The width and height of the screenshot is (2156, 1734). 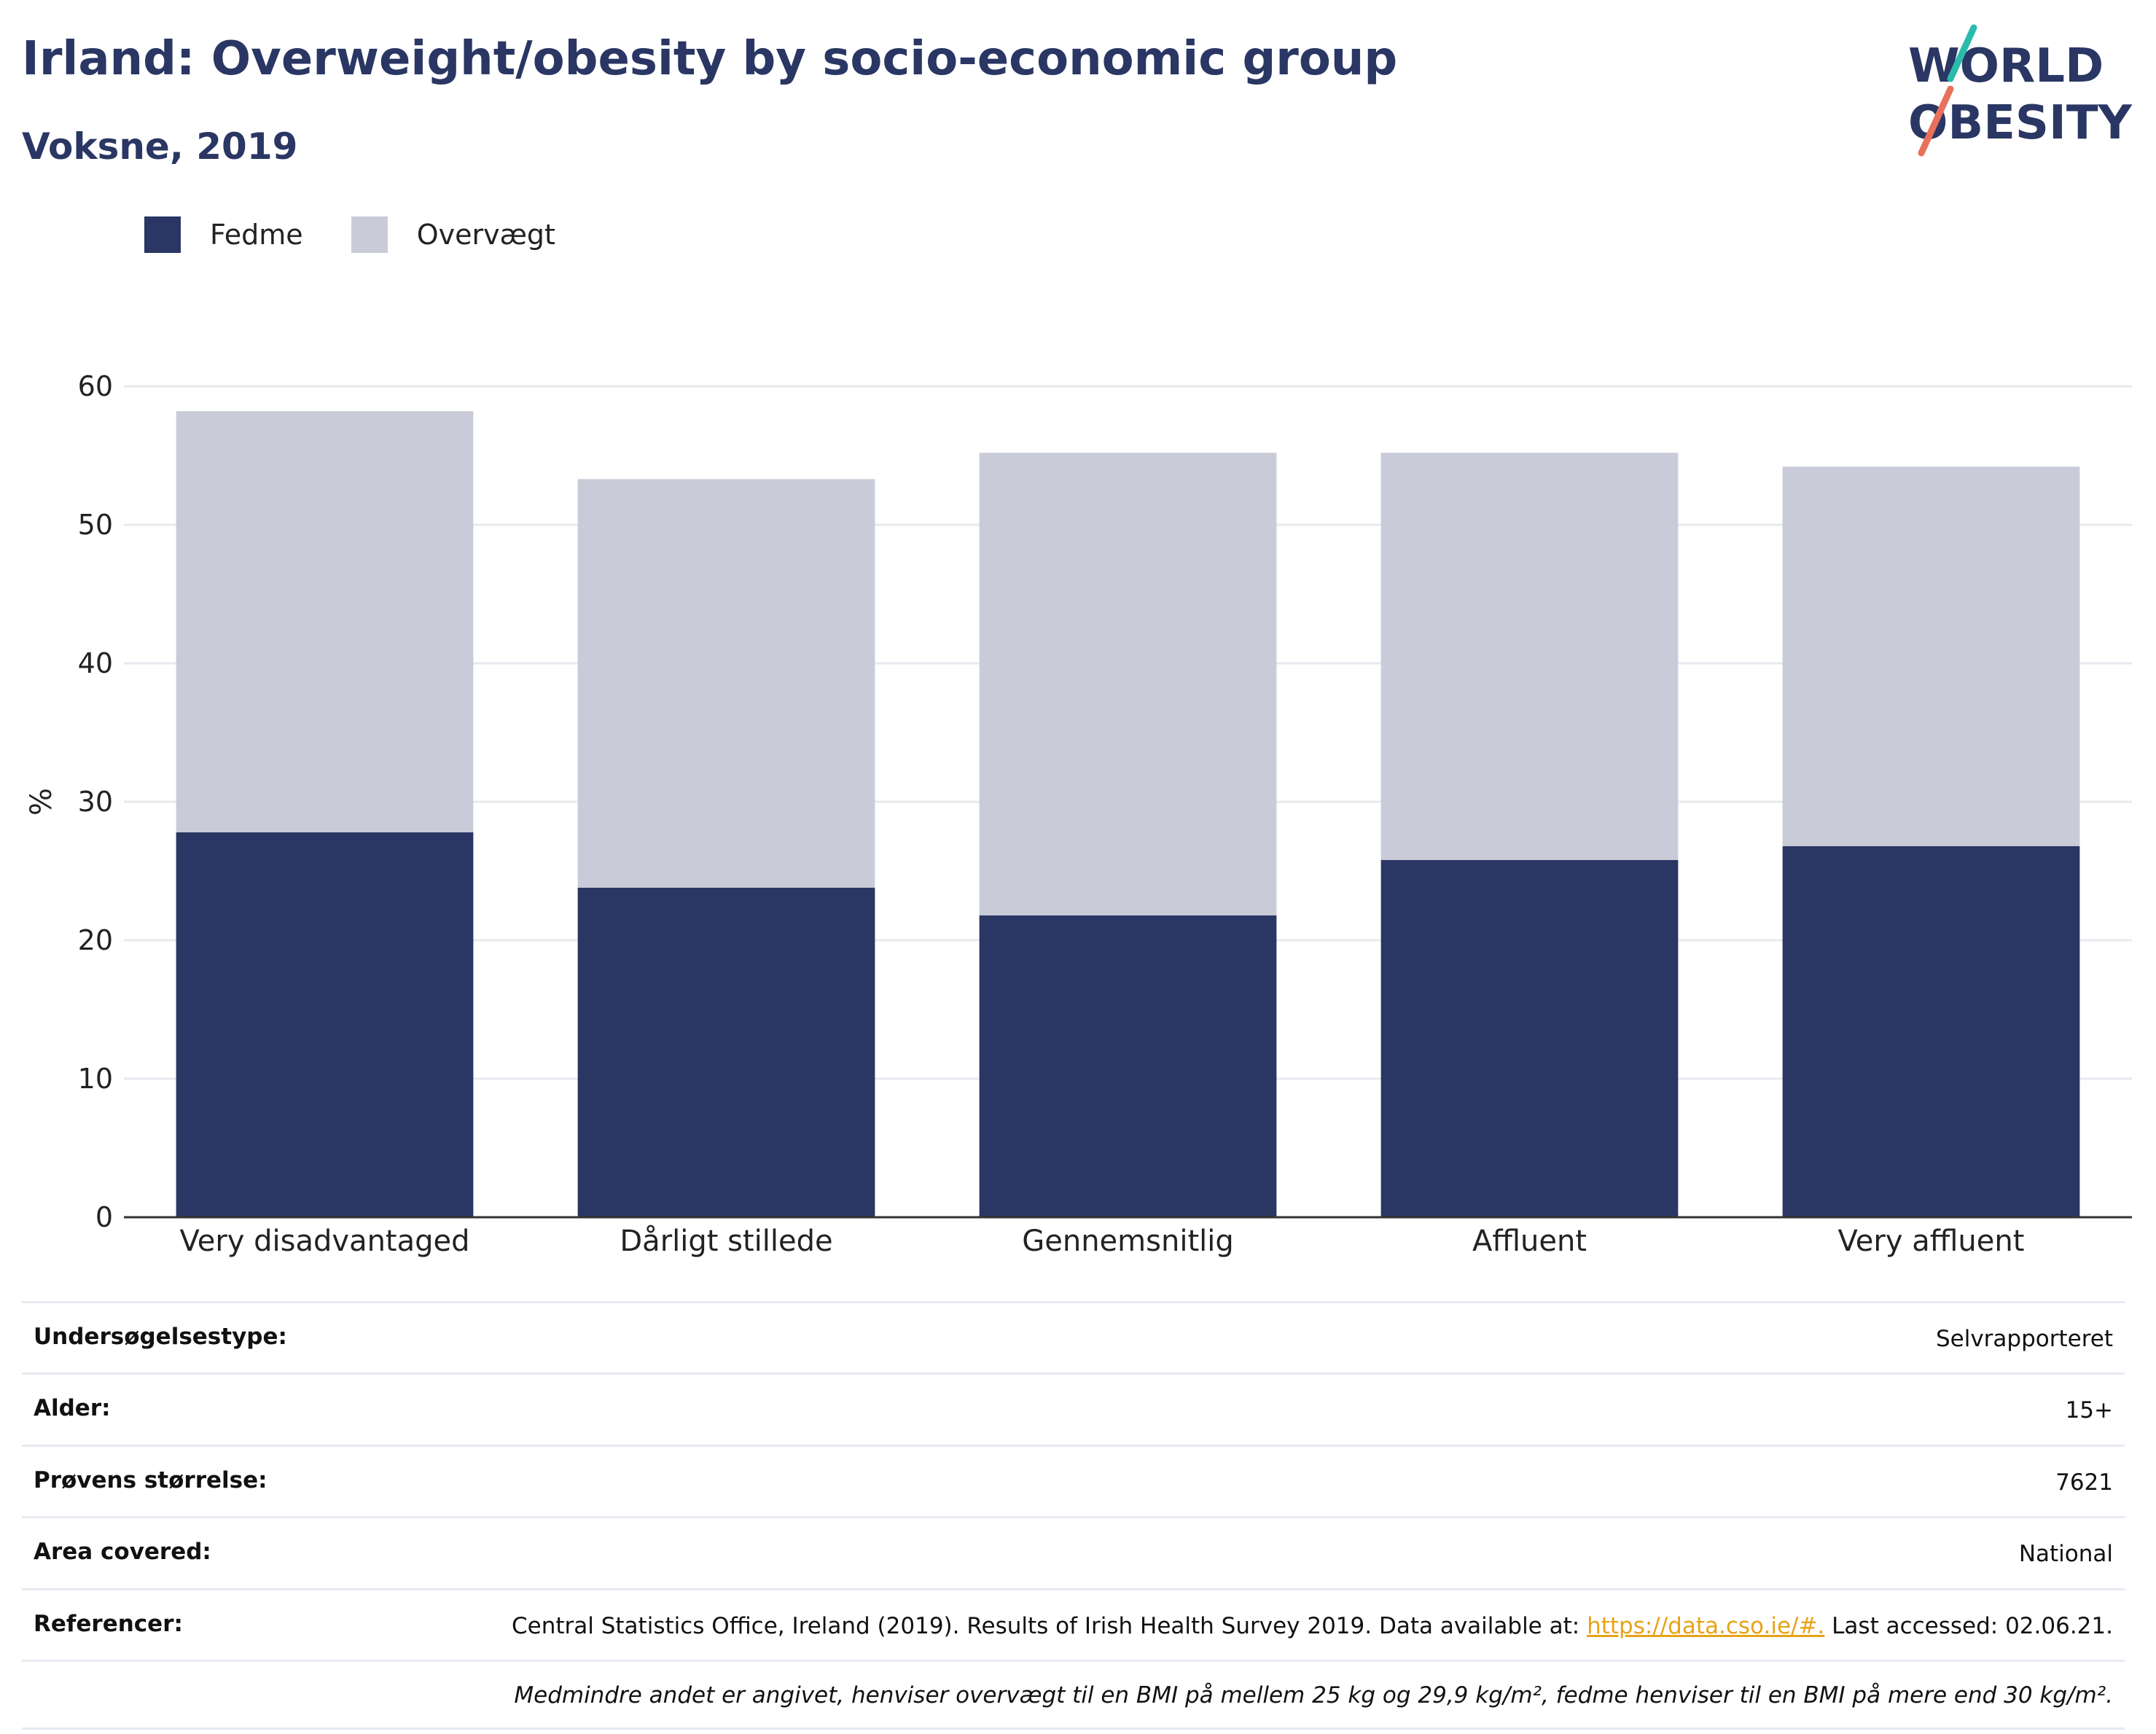 What do you see at coordinates (1128, 1241) in the screenshot?
I see `x-tick-label: Gennemsnitlig` at bounding box center [1128, 1241].